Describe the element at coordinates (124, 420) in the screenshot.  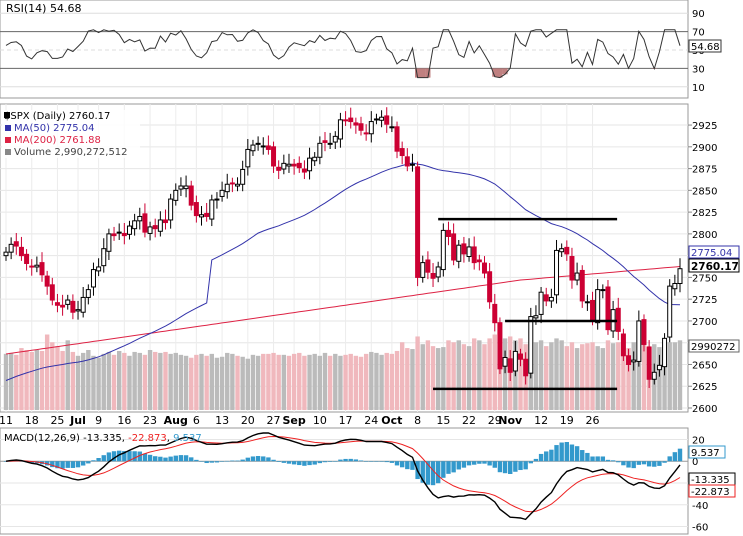
I see `date-label: 16` at that location.